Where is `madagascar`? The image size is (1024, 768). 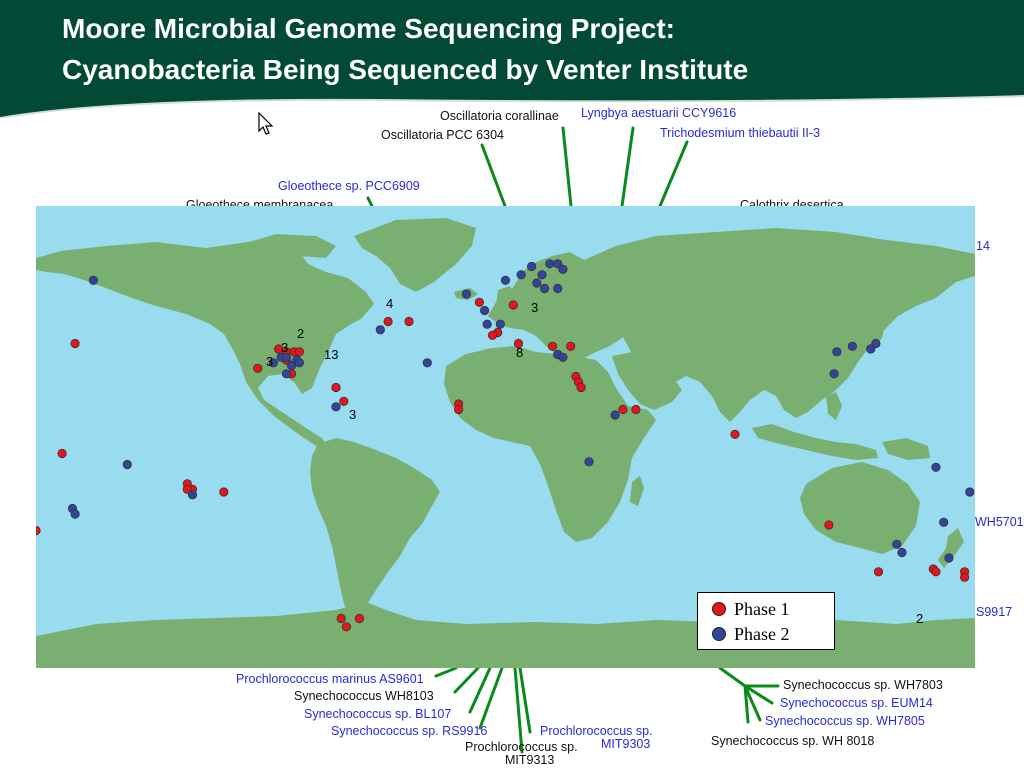 madagascar is located at coordinates (637, 491).